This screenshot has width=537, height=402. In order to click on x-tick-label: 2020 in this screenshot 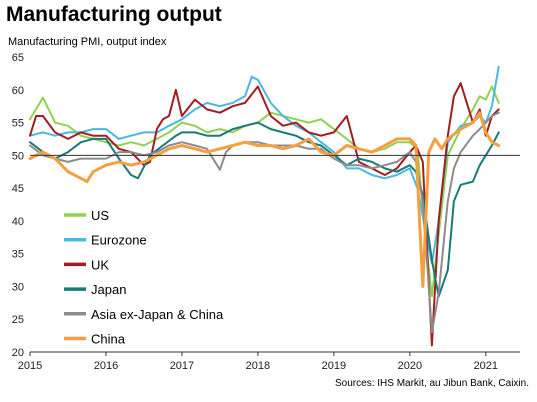, I will do `click(410, 366)`.